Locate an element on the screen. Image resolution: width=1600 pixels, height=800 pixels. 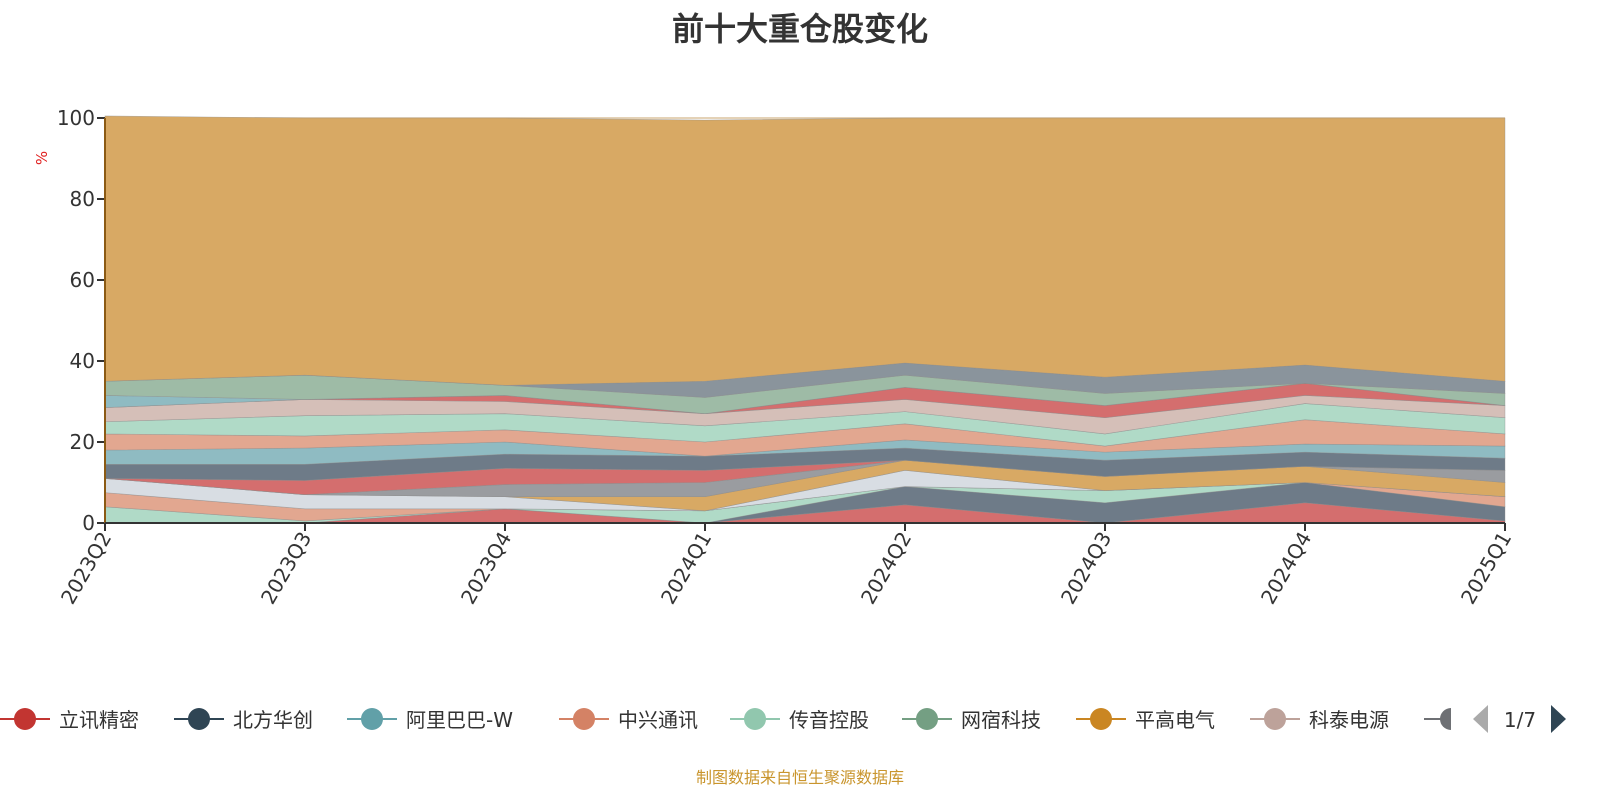
legend-item-partial is located at coordinates (1437, 719).